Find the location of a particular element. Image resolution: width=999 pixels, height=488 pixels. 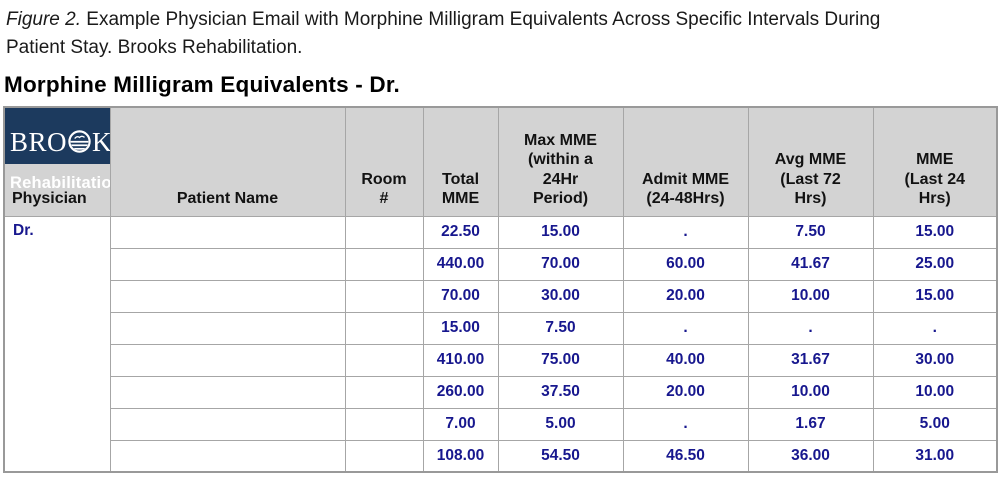

brooks-rehabilitation-logo: BROKS® Rehabilitation is located at coordinates (57, 150).